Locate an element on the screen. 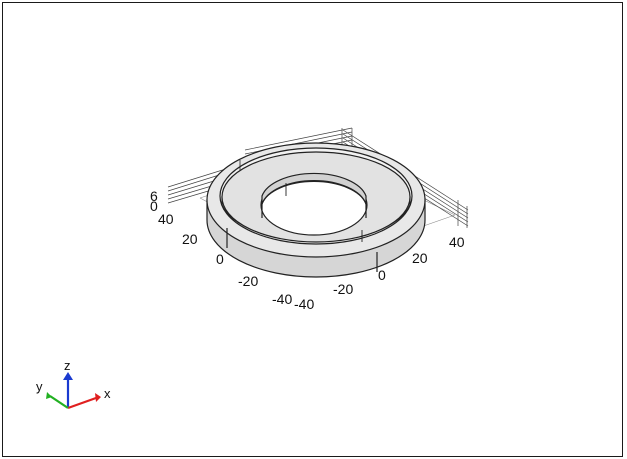 Image resolution: width=627 pixels, height=459 pixels. triad-x-label: x is located at coordinates (107, 393).